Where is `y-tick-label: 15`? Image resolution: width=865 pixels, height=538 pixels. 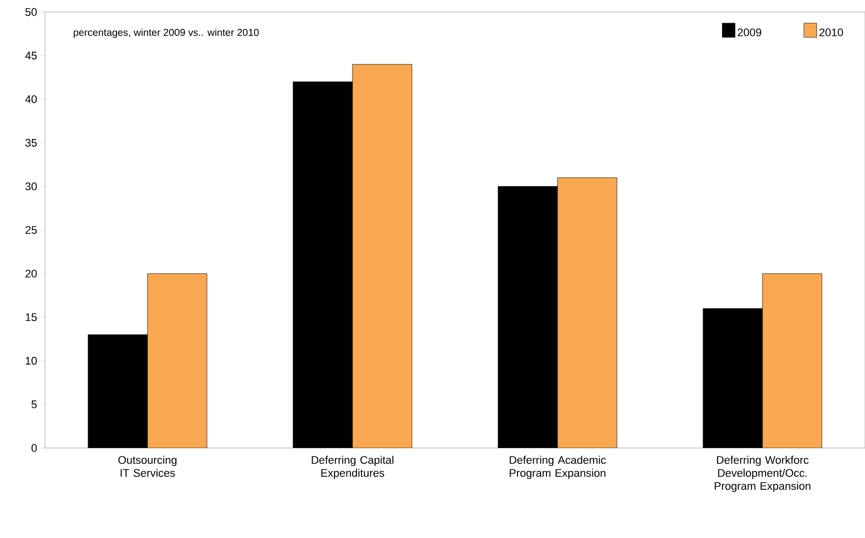
y-tick-label: 15 is located at coordinates (31, 317).